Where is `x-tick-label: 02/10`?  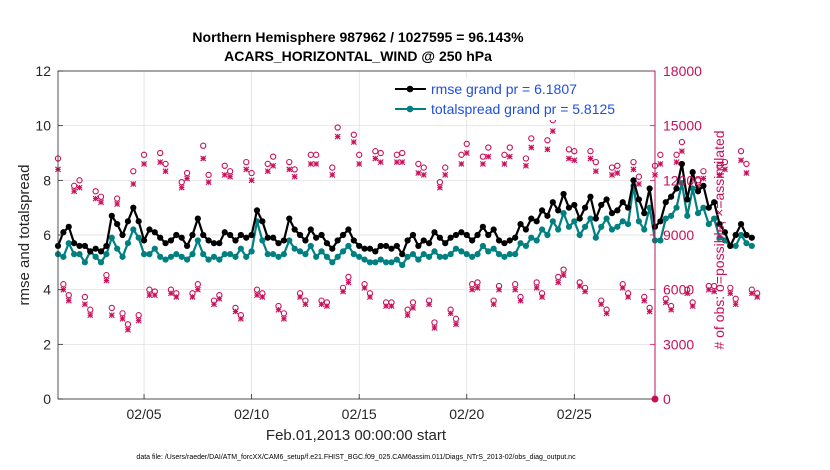
x-tick-label: 02/10 is located at coordinates (251, 414).